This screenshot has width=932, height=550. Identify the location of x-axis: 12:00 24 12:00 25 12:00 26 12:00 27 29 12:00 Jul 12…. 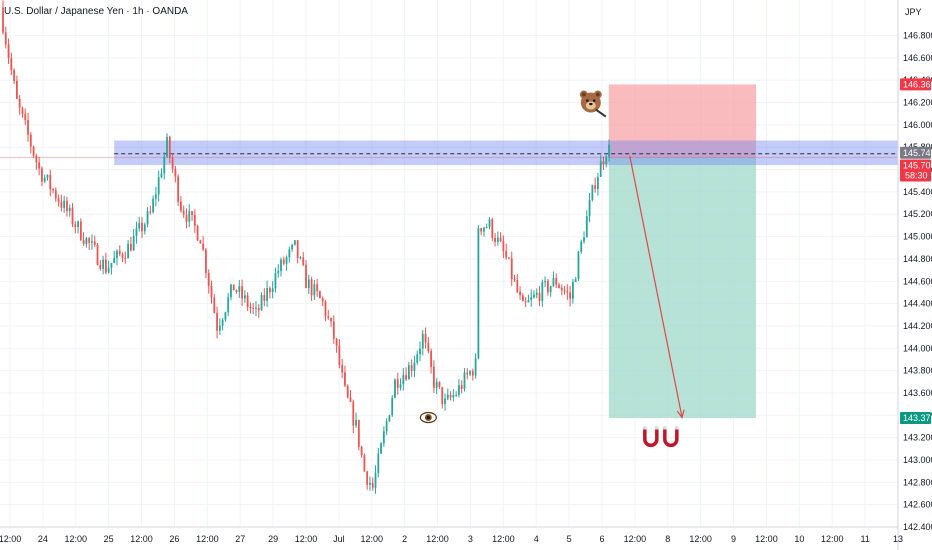
(451, 539).